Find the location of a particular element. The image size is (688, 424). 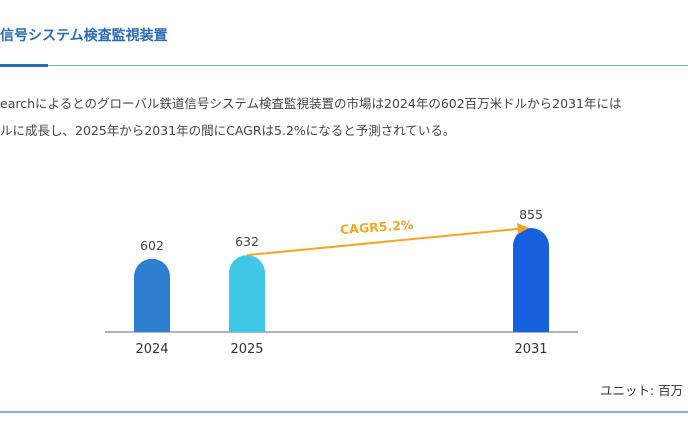

x-tick-2031: 2031 is located at coordinates (530, 349).